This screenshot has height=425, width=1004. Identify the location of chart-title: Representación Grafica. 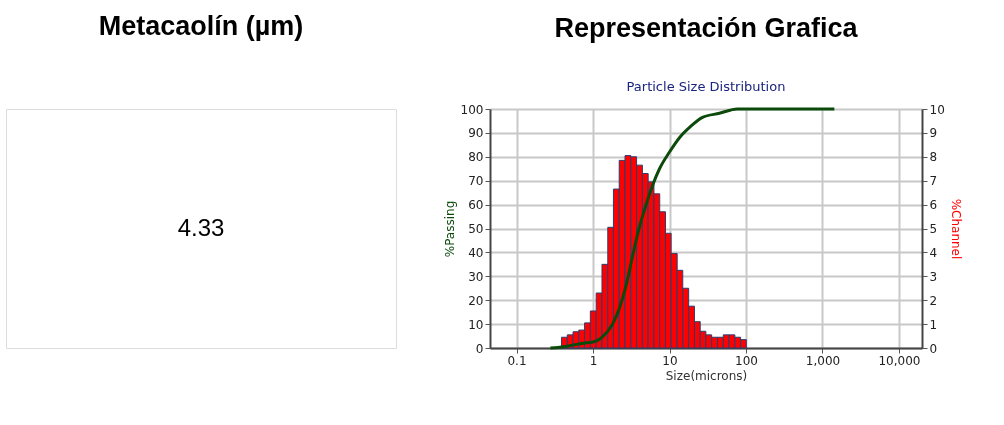
(706, 28).